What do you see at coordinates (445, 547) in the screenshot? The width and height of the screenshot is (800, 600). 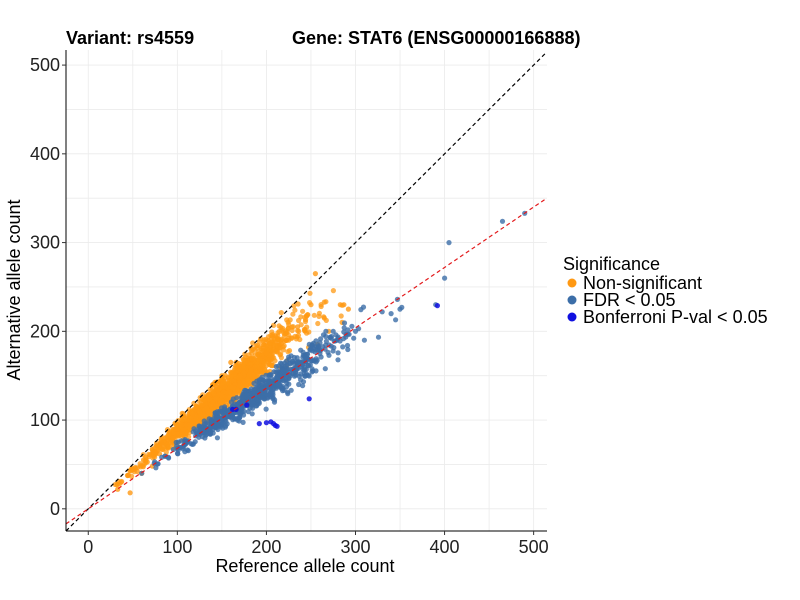 I see `x-tick-label: 400` at bounding box center [445, 547].